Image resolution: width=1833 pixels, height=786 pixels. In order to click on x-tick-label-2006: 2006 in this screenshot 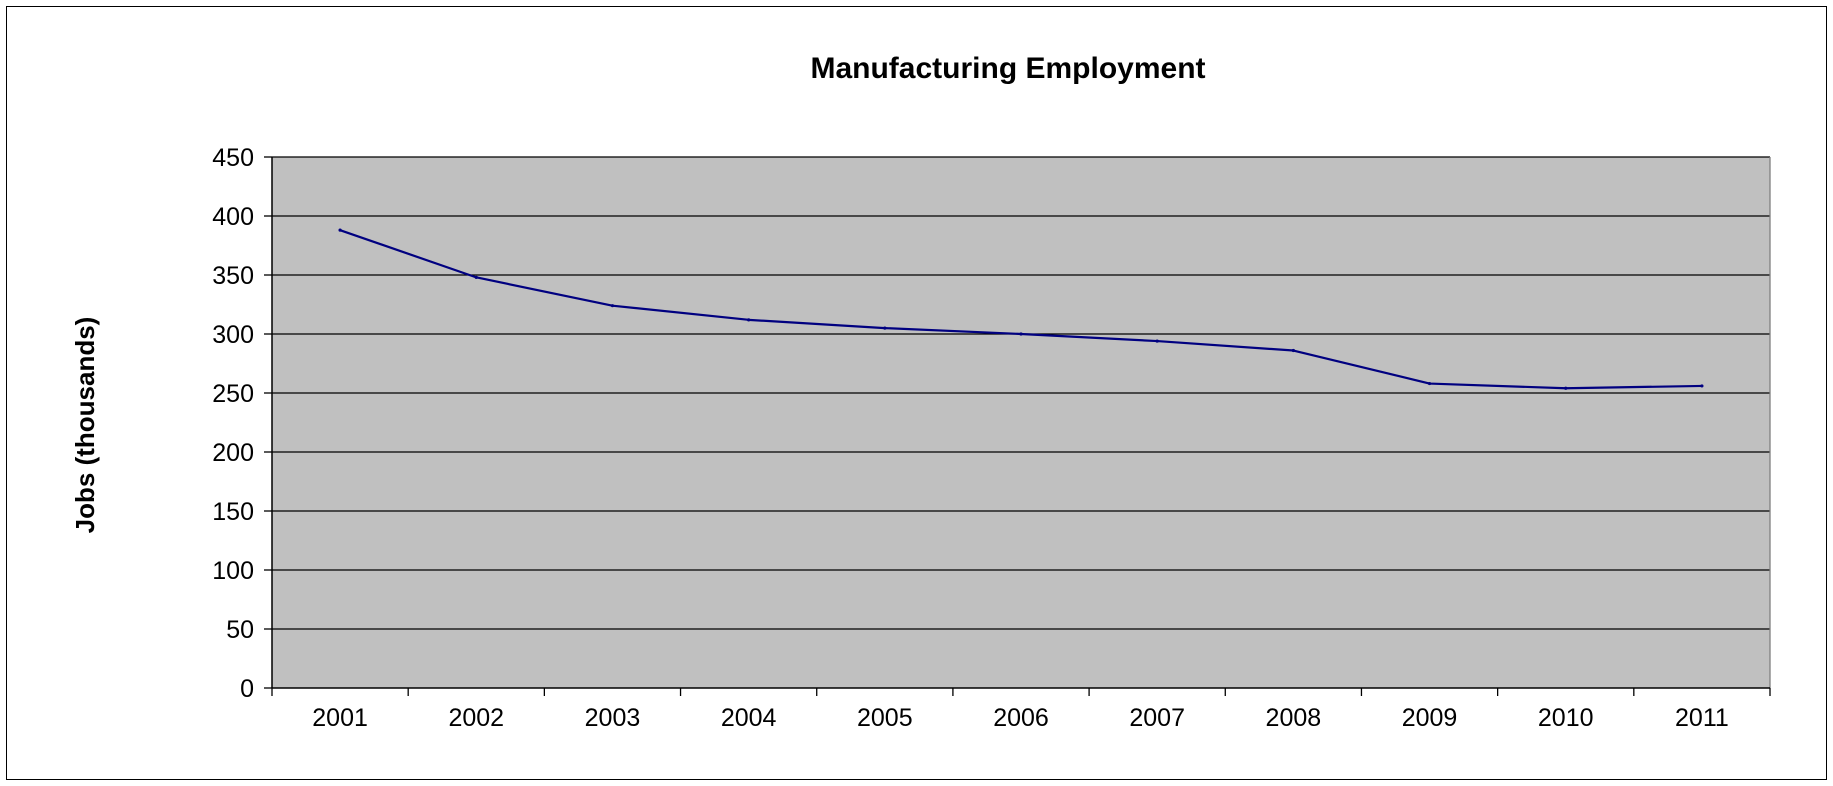, I will do `click(1021, 718)`.